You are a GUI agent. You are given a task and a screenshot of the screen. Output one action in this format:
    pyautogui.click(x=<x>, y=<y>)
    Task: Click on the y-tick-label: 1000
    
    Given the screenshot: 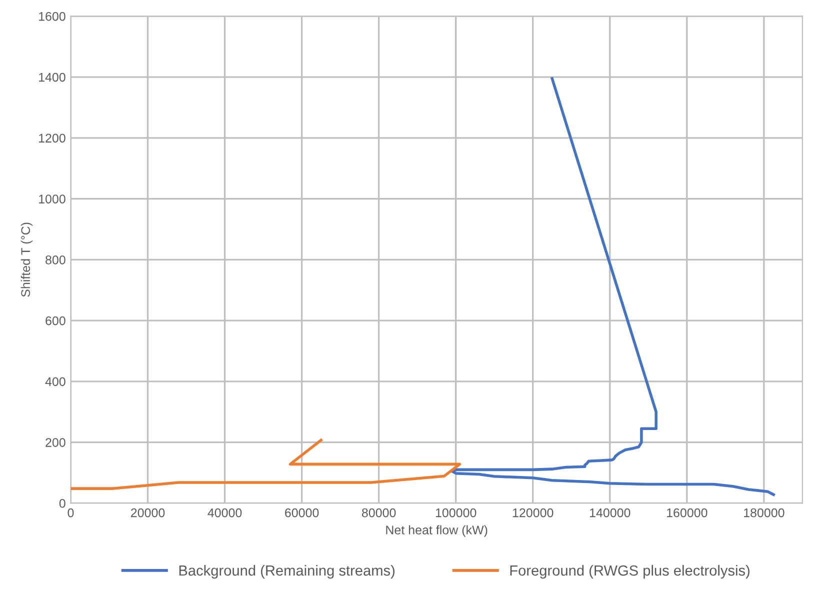 What is the action you would take?
    pyautogui.click(x=52, y=199)
    